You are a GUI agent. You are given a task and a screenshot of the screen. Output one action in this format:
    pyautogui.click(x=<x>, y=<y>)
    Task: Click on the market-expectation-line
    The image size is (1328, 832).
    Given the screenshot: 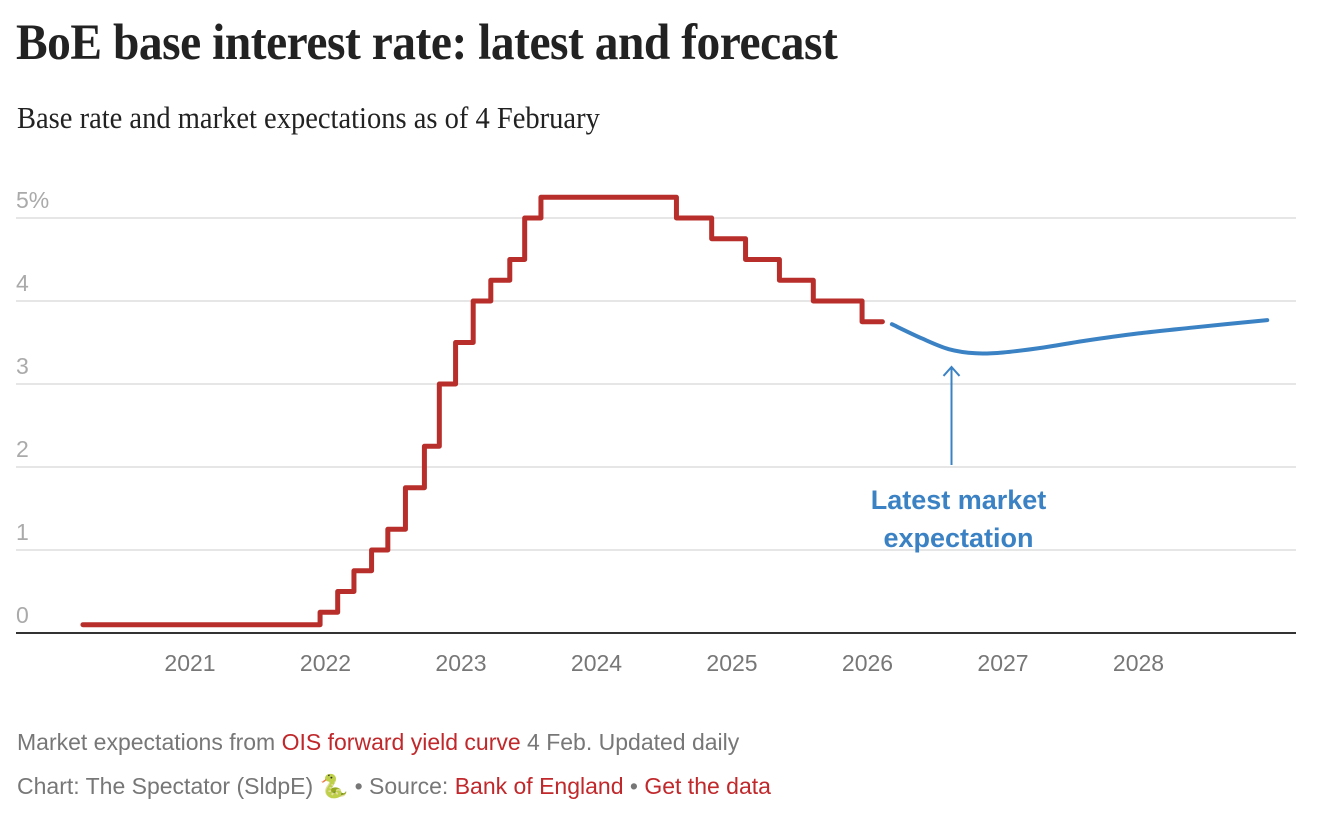 What is the action you would take?
    pyautogui.click(x=1079, y=337)
    